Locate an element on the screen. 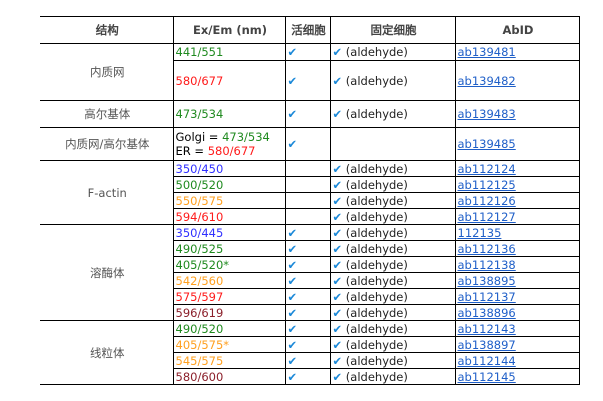 The height and width of the screenshot is (401, 603). header-abid: AbID is located at coordinates (517, 30).